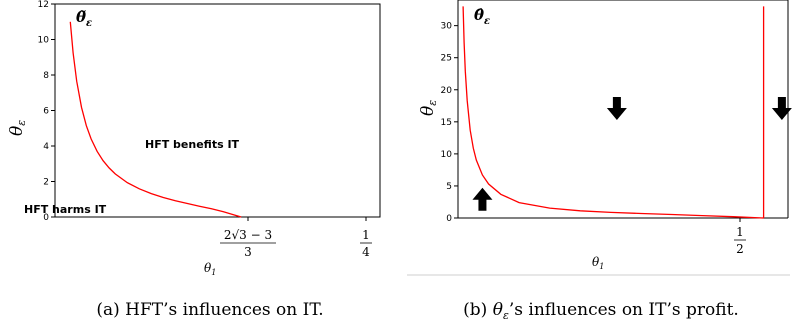 This screenshot has height=329, width=797. Describe the element at coordinates (366, 252) in the screenshot. I see `chart-a-x-tick-den-2: 4` at that location.